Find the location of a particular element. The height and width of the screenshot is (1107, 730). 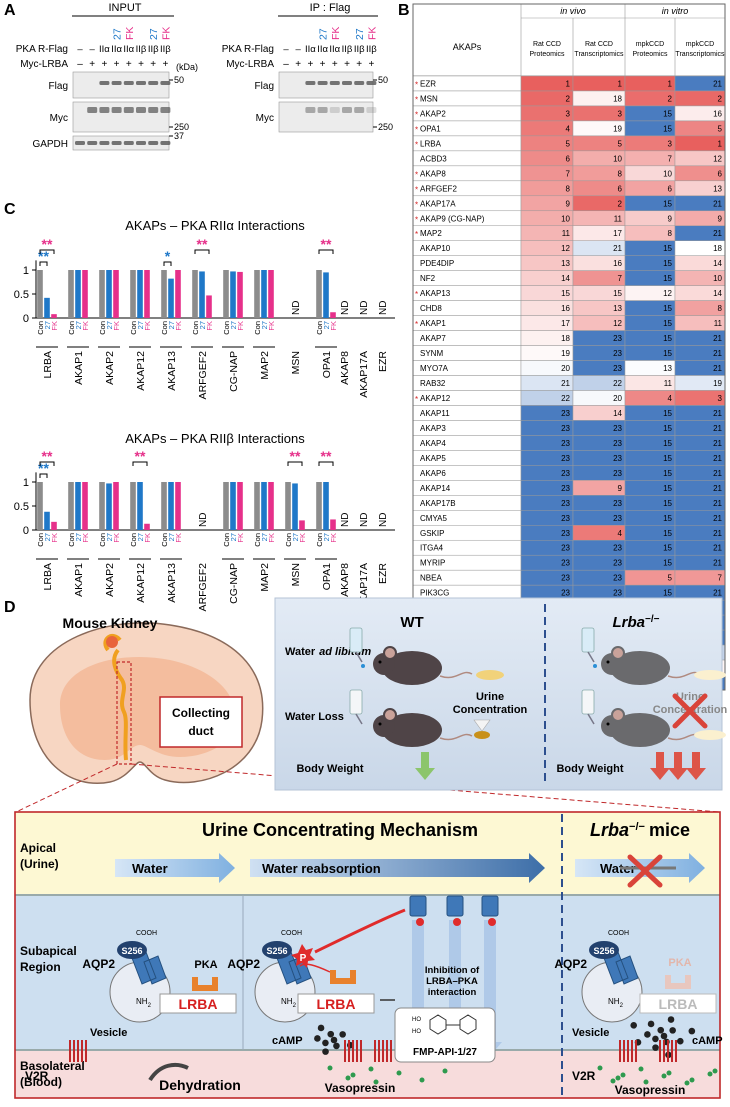

panel-letter: D is located at coordinates (10, 607).